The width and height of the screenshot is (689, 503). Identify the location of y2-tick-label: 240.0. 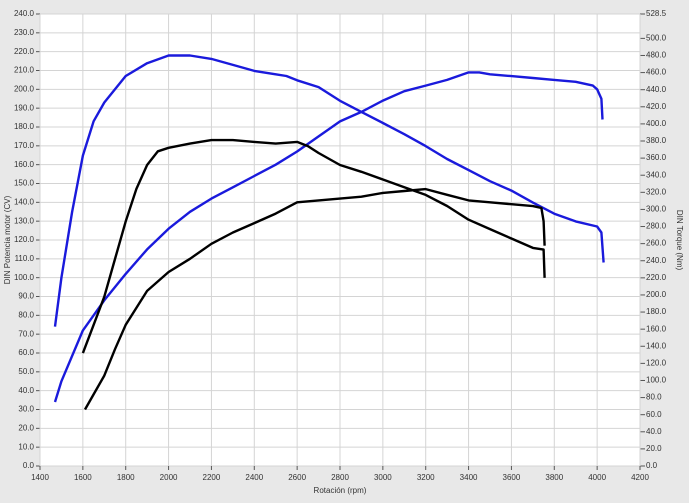
(656, 260).